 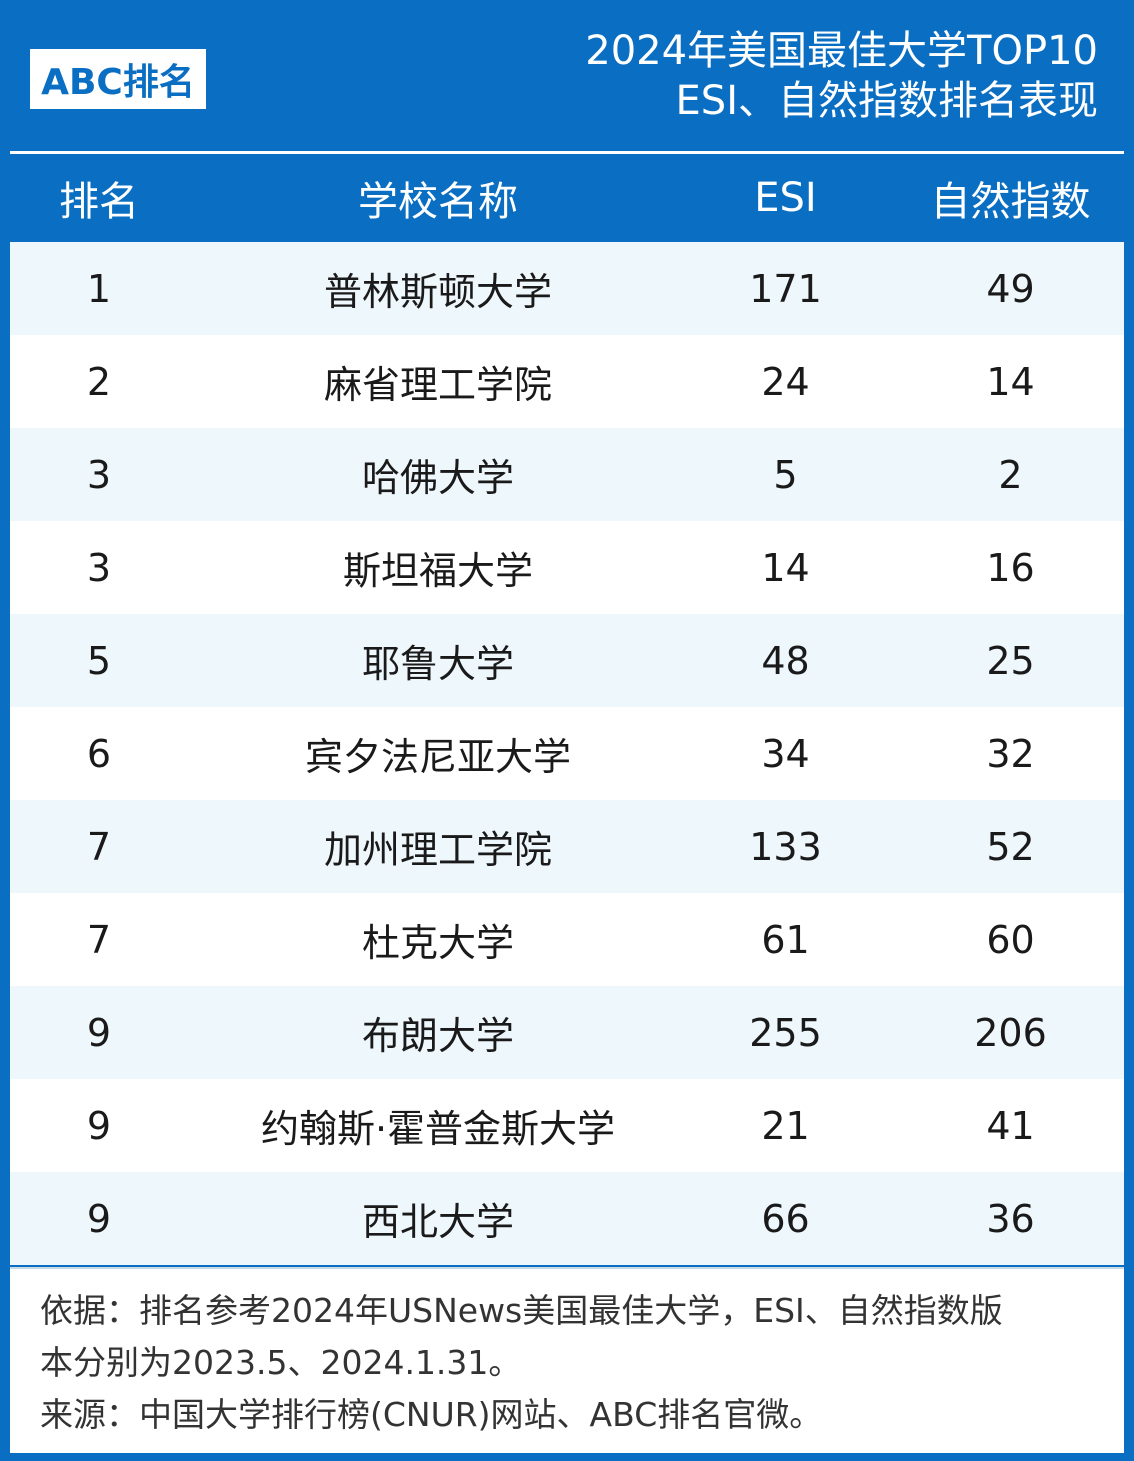 I want to click on column-header-name: 学校名称, so click(x=438, y=202).